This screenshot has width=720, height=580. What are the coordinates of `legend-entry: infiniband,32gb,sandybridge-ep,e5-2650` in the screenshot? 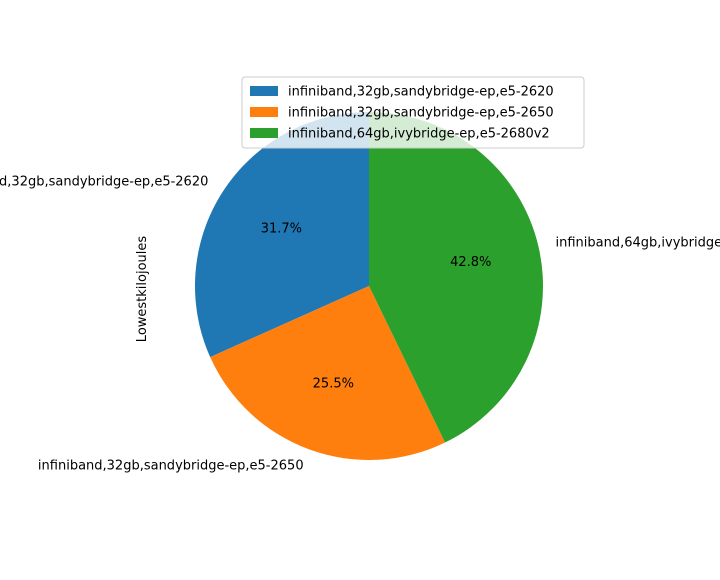 It's located at (421, 113).